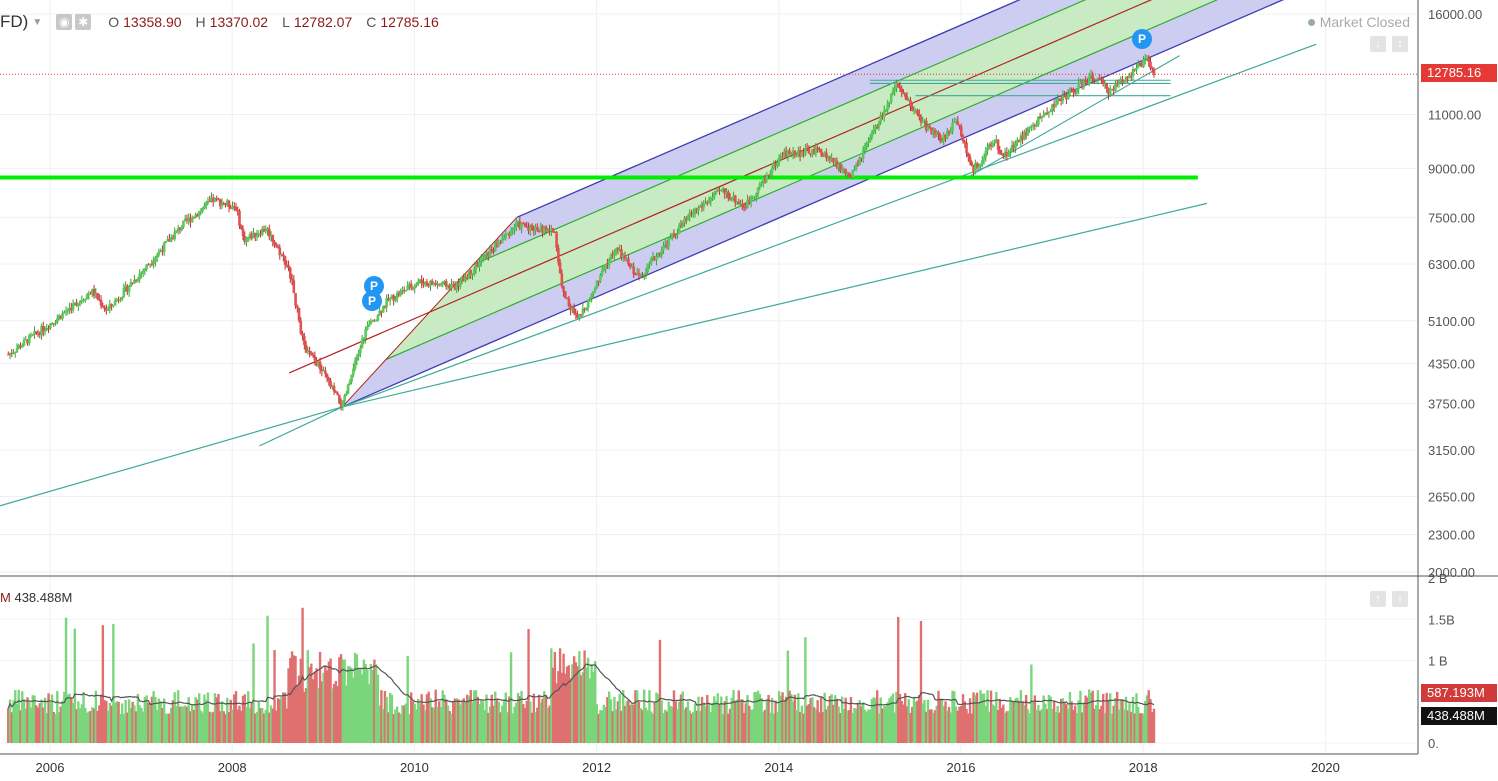 The width and height of the screenshot is (1498, 781). I want to click on symbol-name: FD), so click(14, 21).